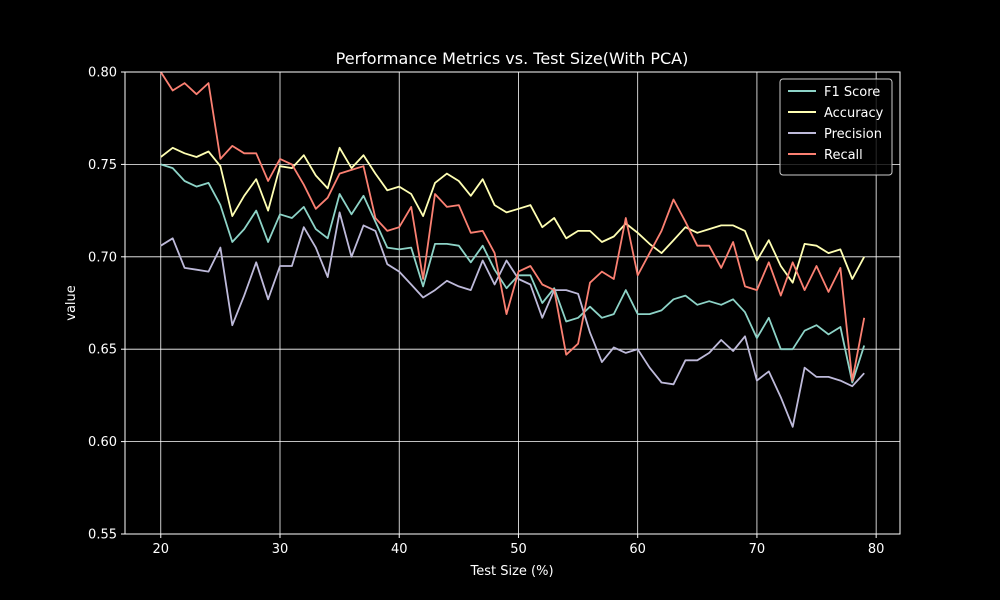 This screenshot has width=1000, height=600. Describe the element at coordinates (280, 549) in the screenshot. I see `x-tick-label: 30` at that location.